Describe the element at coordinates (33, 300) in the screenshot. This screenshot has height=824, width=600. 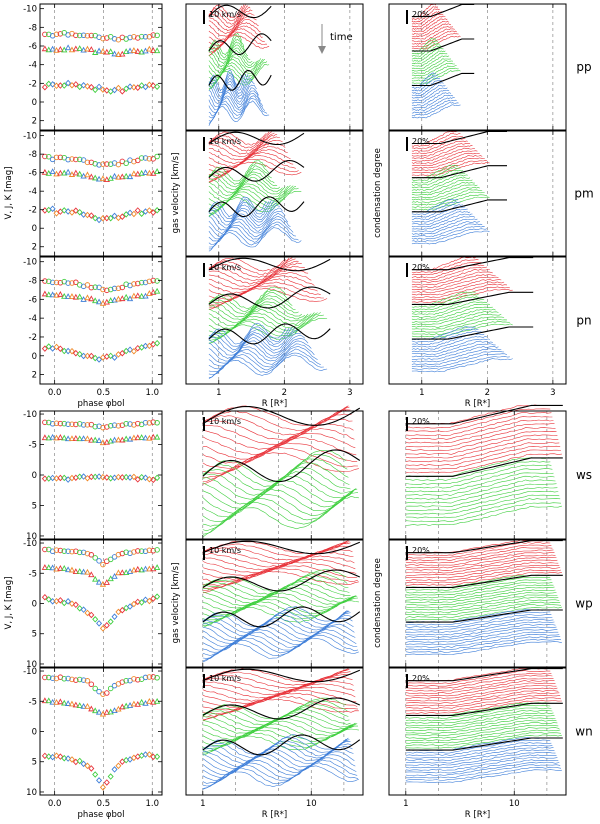
I see `y-tick-label: -6` at that location.